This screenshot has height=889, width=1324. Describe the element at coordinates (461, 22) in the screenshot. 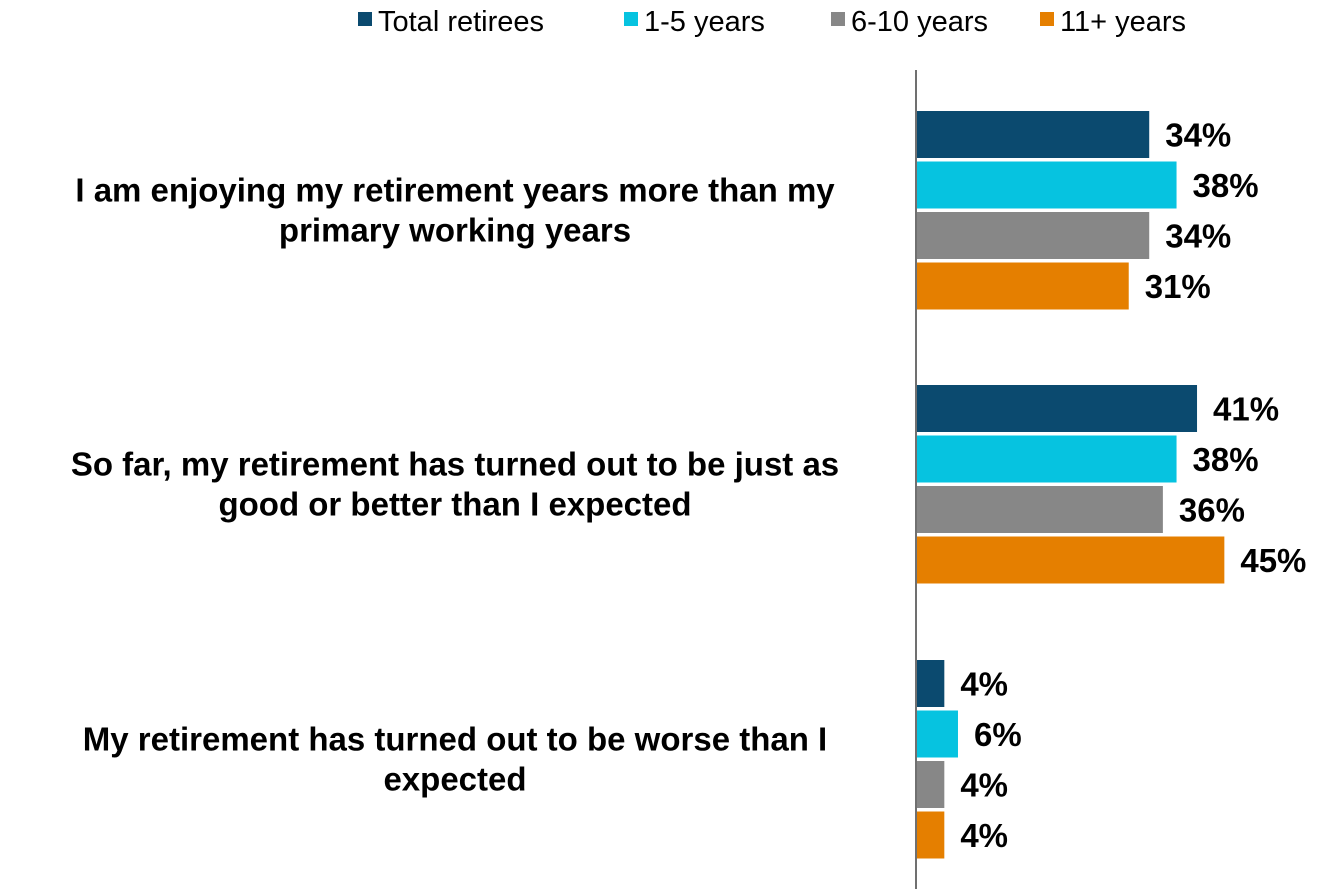

I see `legend-label: Total retirees` at that location.